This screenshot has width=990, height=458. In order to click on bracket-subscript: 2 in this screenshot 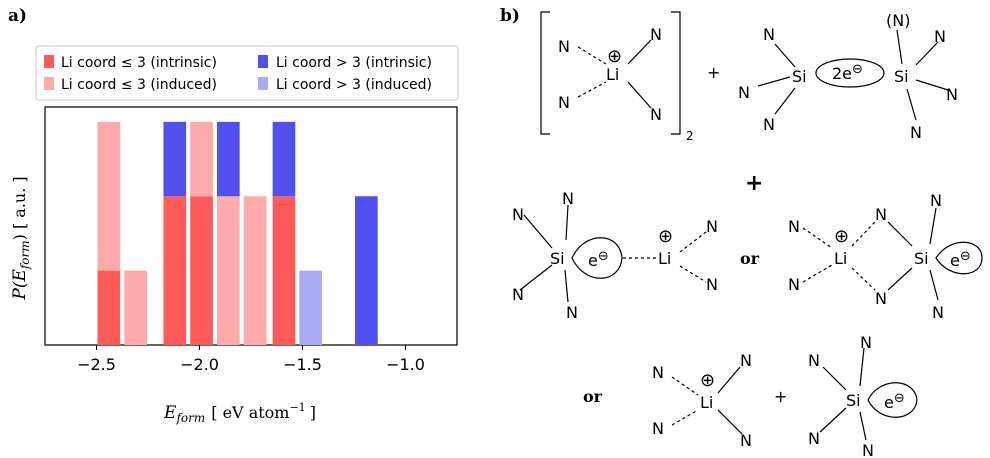, I will do `click(690, 136)`.